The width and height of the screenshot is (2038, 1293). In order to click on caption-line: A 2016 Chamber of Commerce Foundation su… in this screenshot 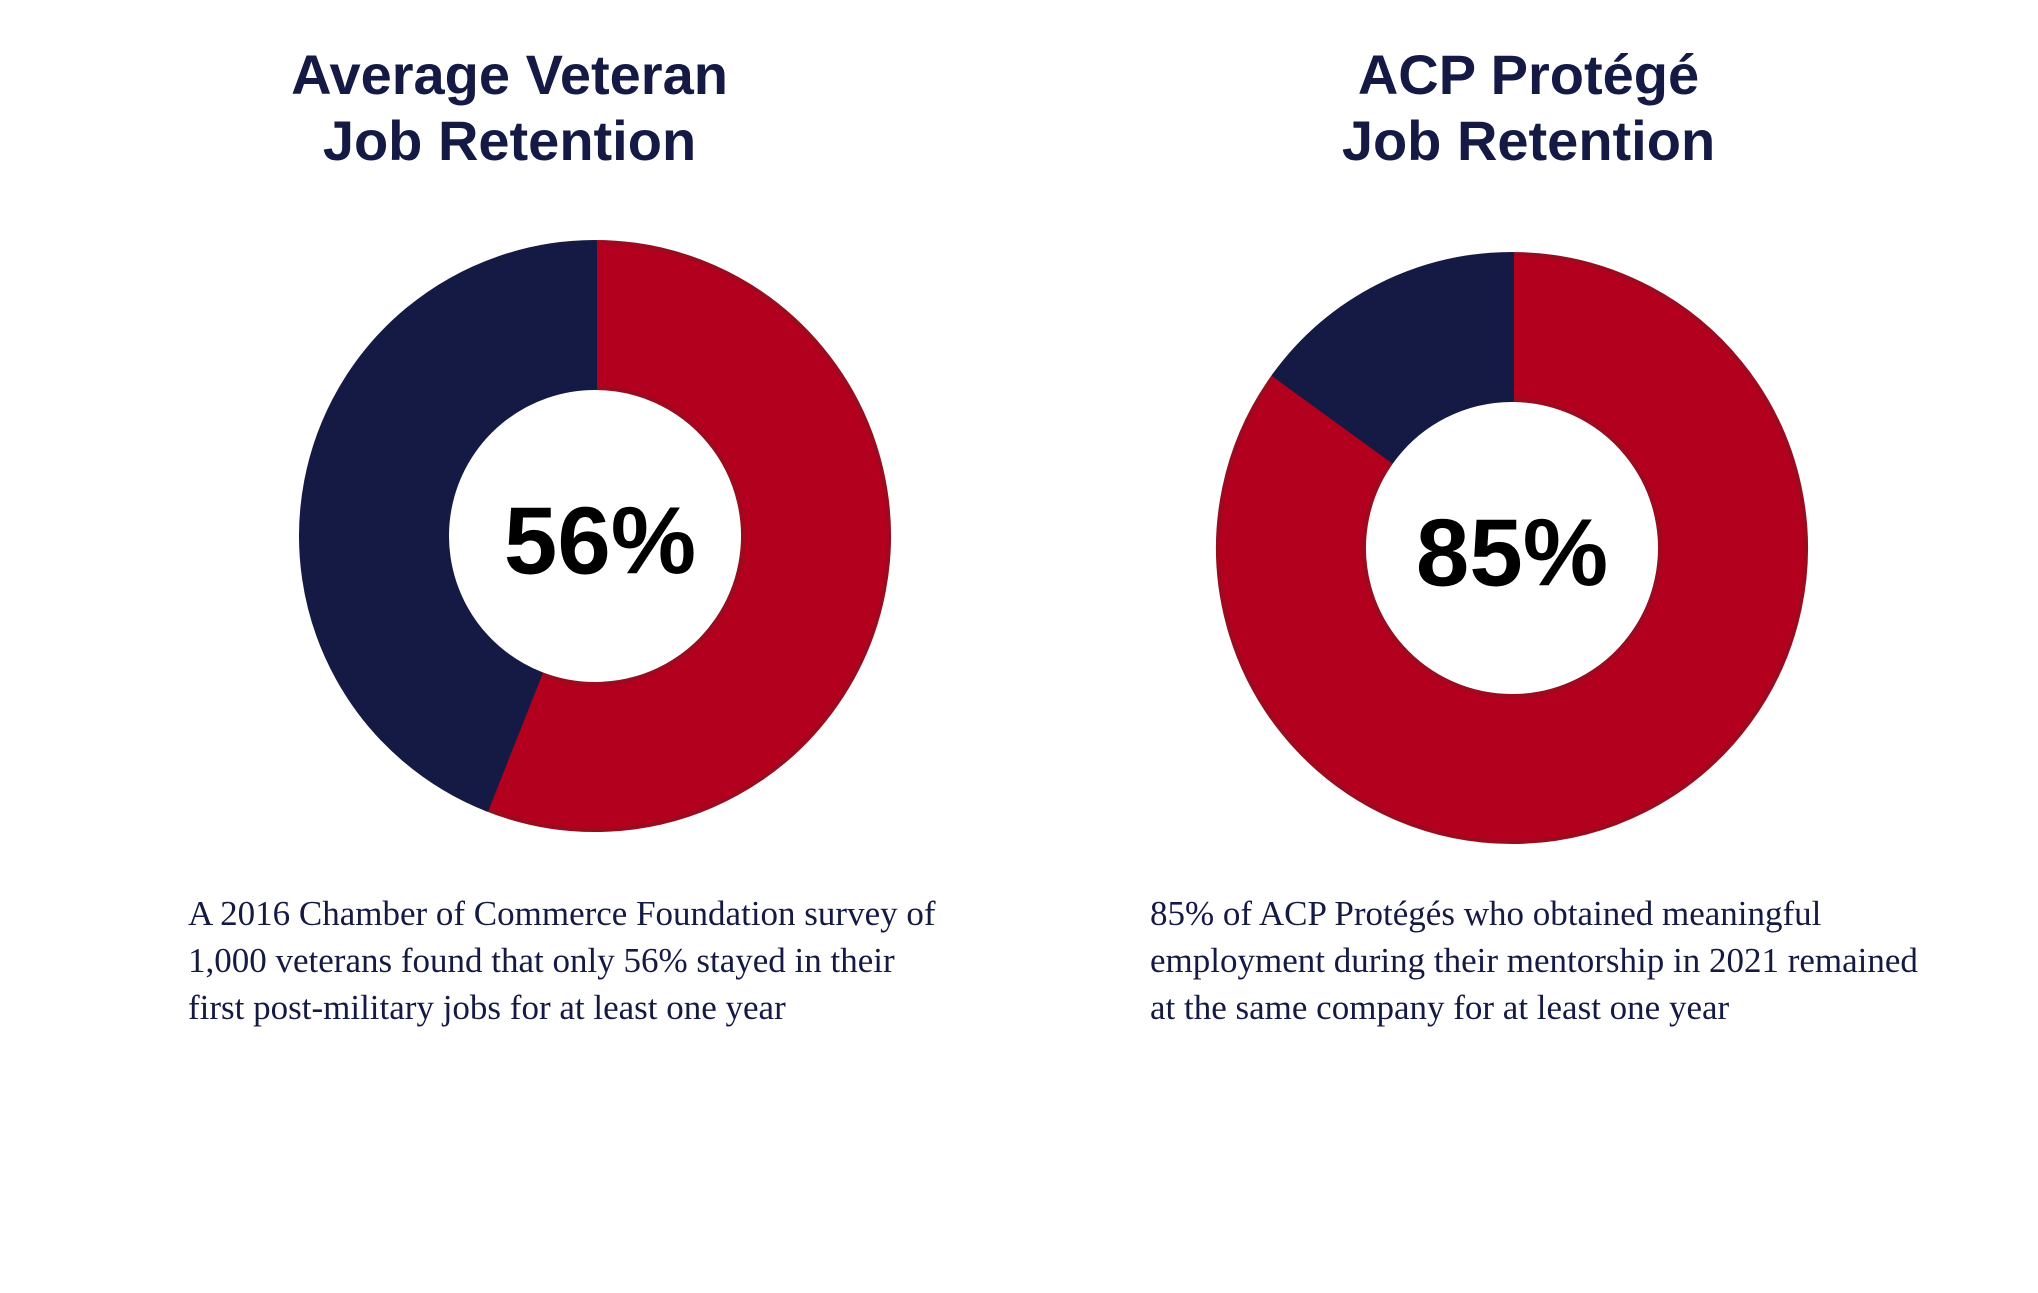, I will do `click(562, 913)`.